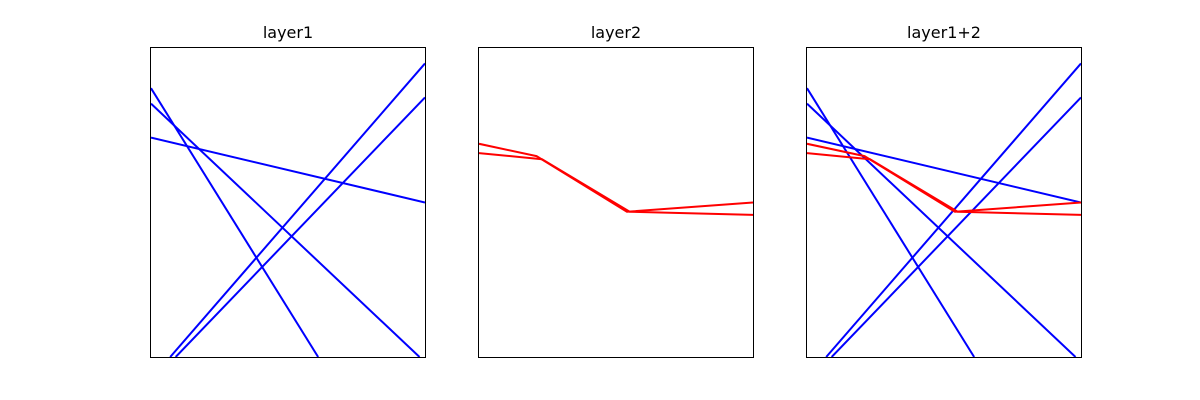 The height and width of the screenshot is (400, 1200). Describe the element at coordinates (944, 32) in the screenshot. I see `panel-title: layer1+2` at that location.